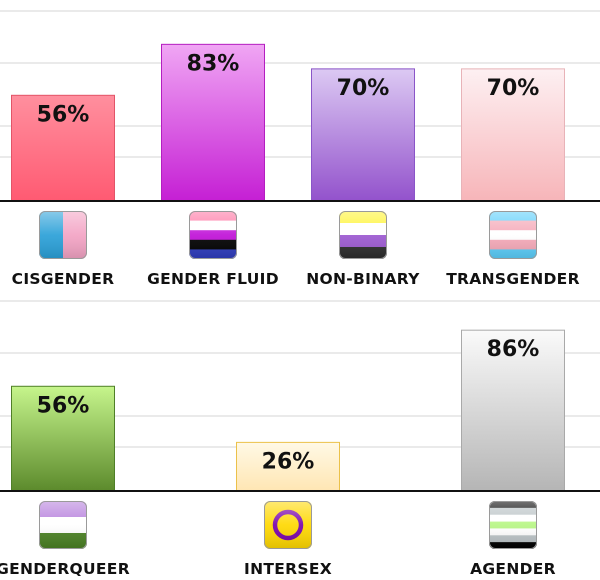  I want to click on bar-cisgender, so click(63, 148).